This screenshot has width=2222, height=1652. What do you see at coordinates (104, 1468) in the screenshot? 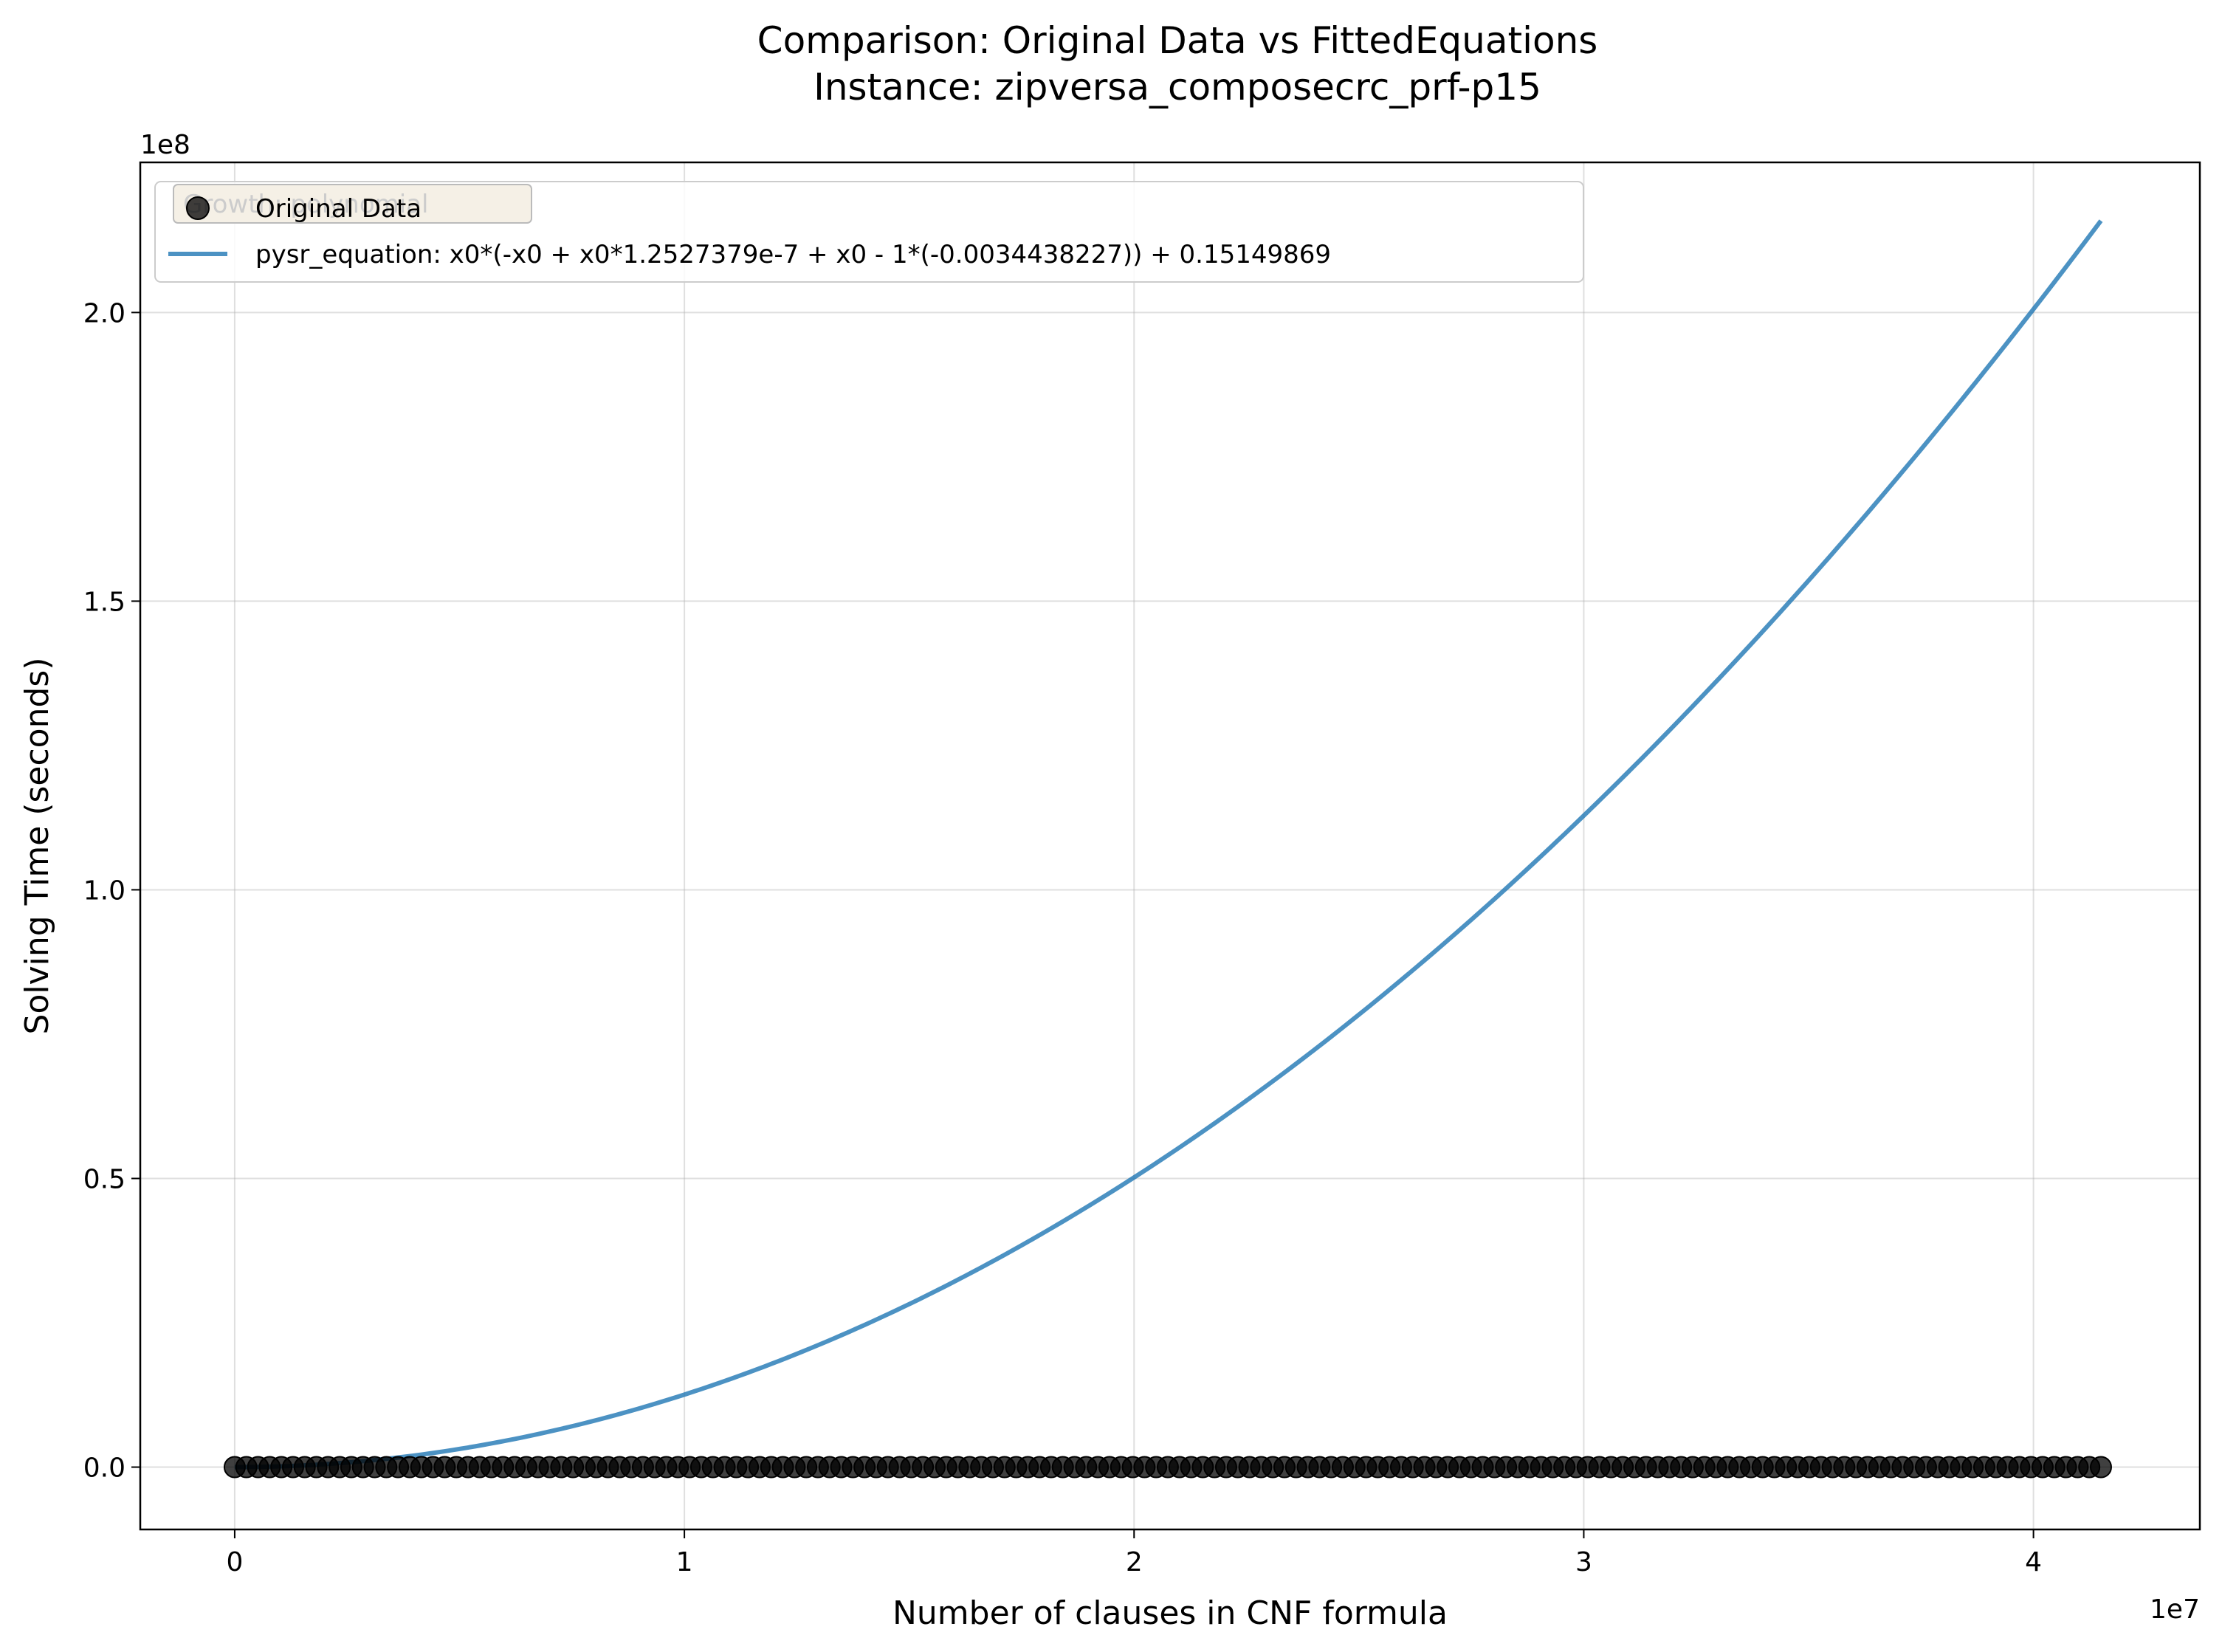
I see `y-tick-label: 0.0` at bounding box center [104, 1468].